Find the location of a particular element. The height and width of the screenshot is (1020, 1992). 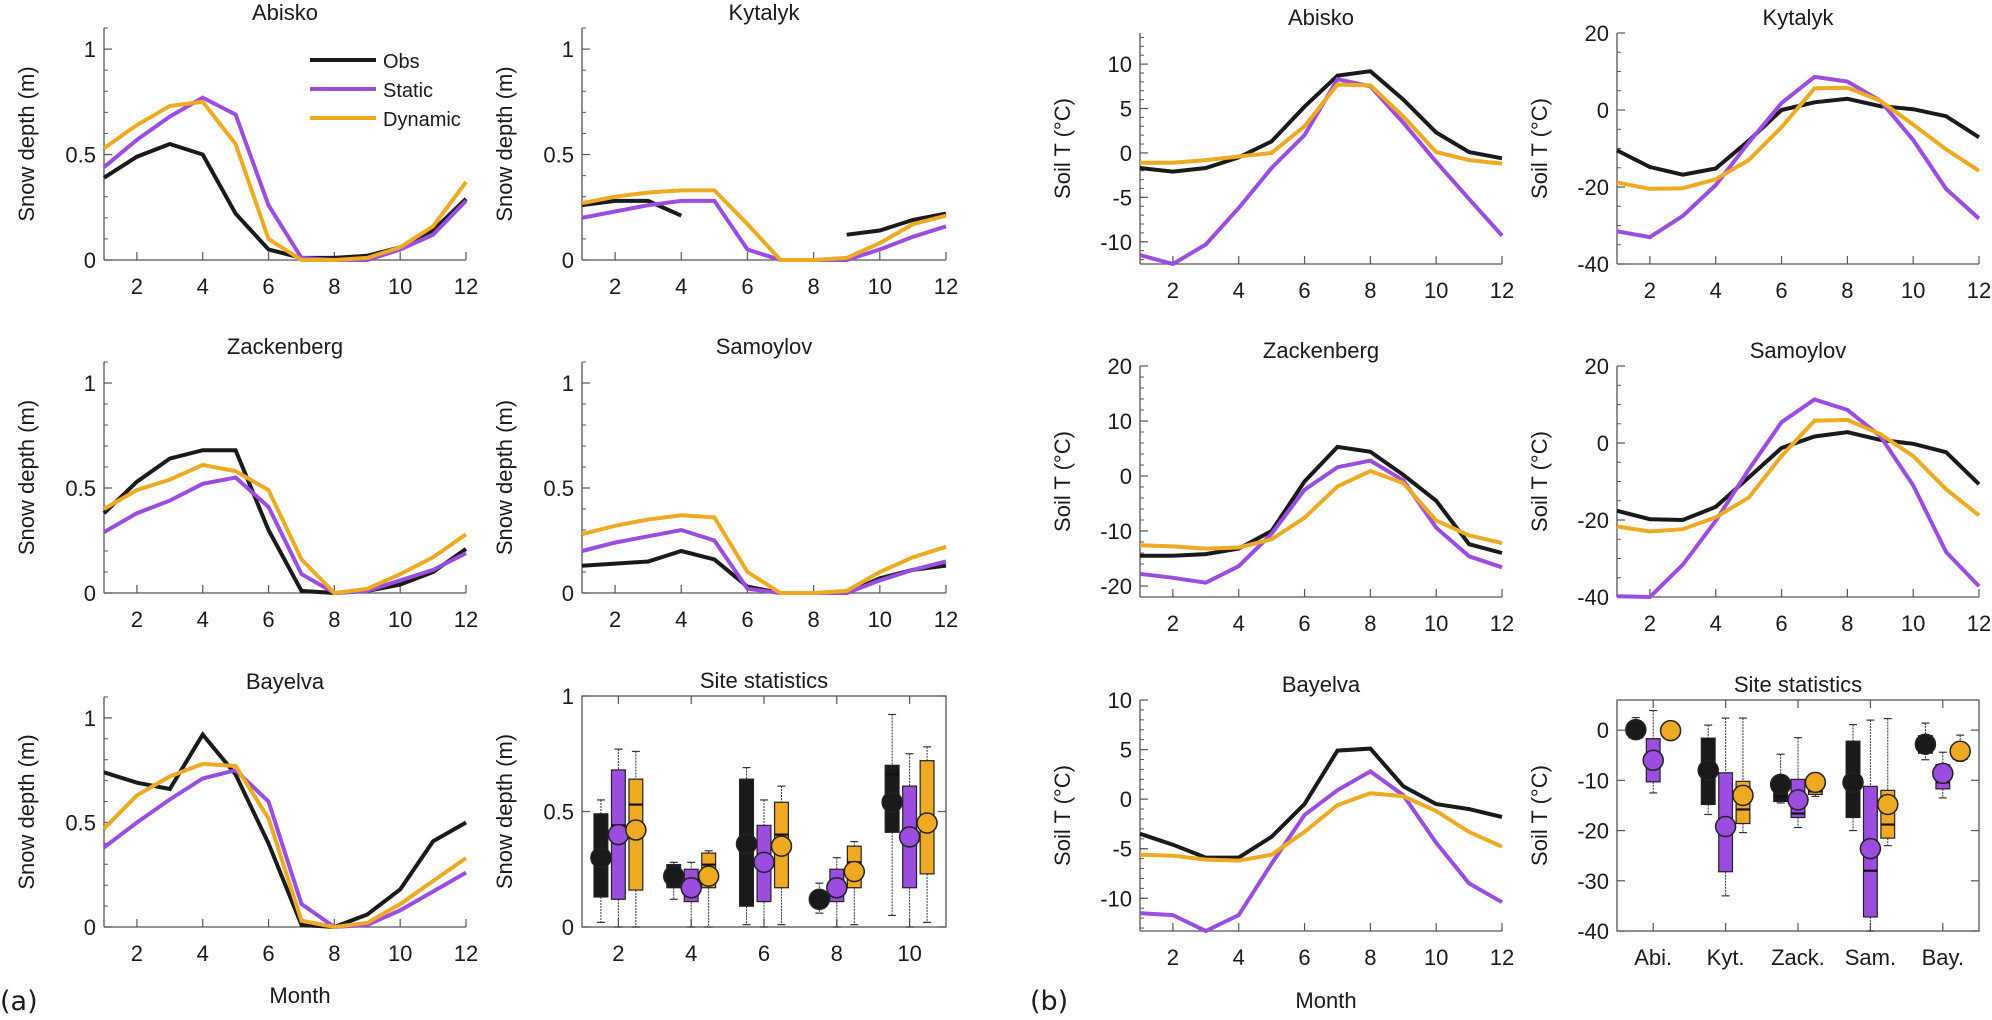

box-obs is located at coordinates (673, 880).